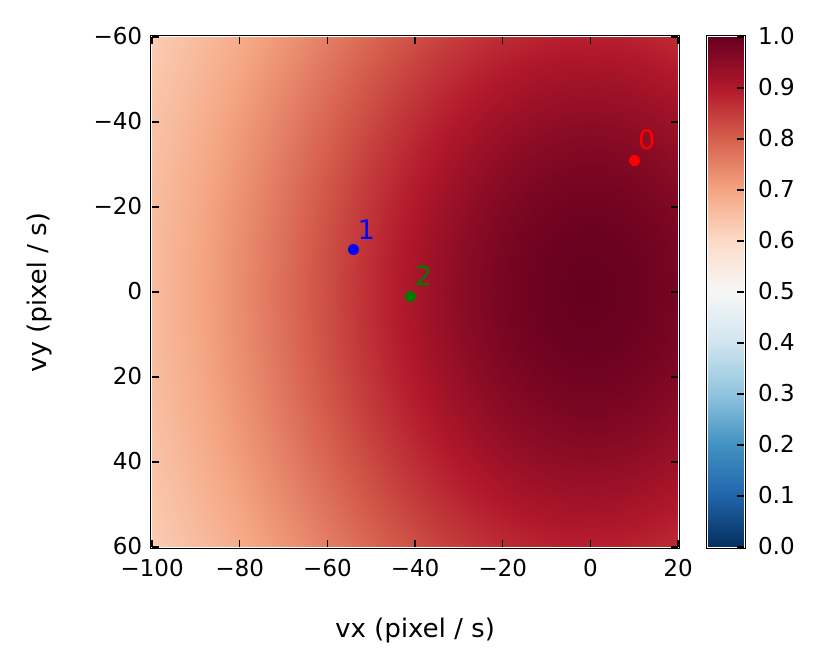 This screenshot has height=663, width=830. Describe the element at coordinates (776, 190) in the screenshot. I see `colorbar-tick-label: 0.7` at that location.